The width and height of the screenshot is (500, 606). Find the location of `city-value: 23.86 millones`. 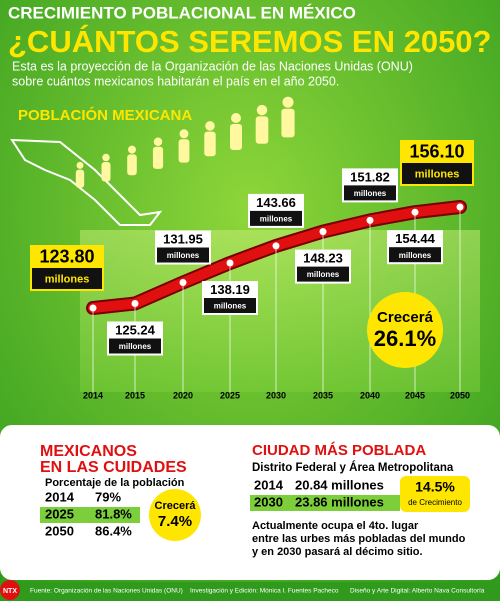

city-value: 23.86 millones is located at coordinates (339, 501).